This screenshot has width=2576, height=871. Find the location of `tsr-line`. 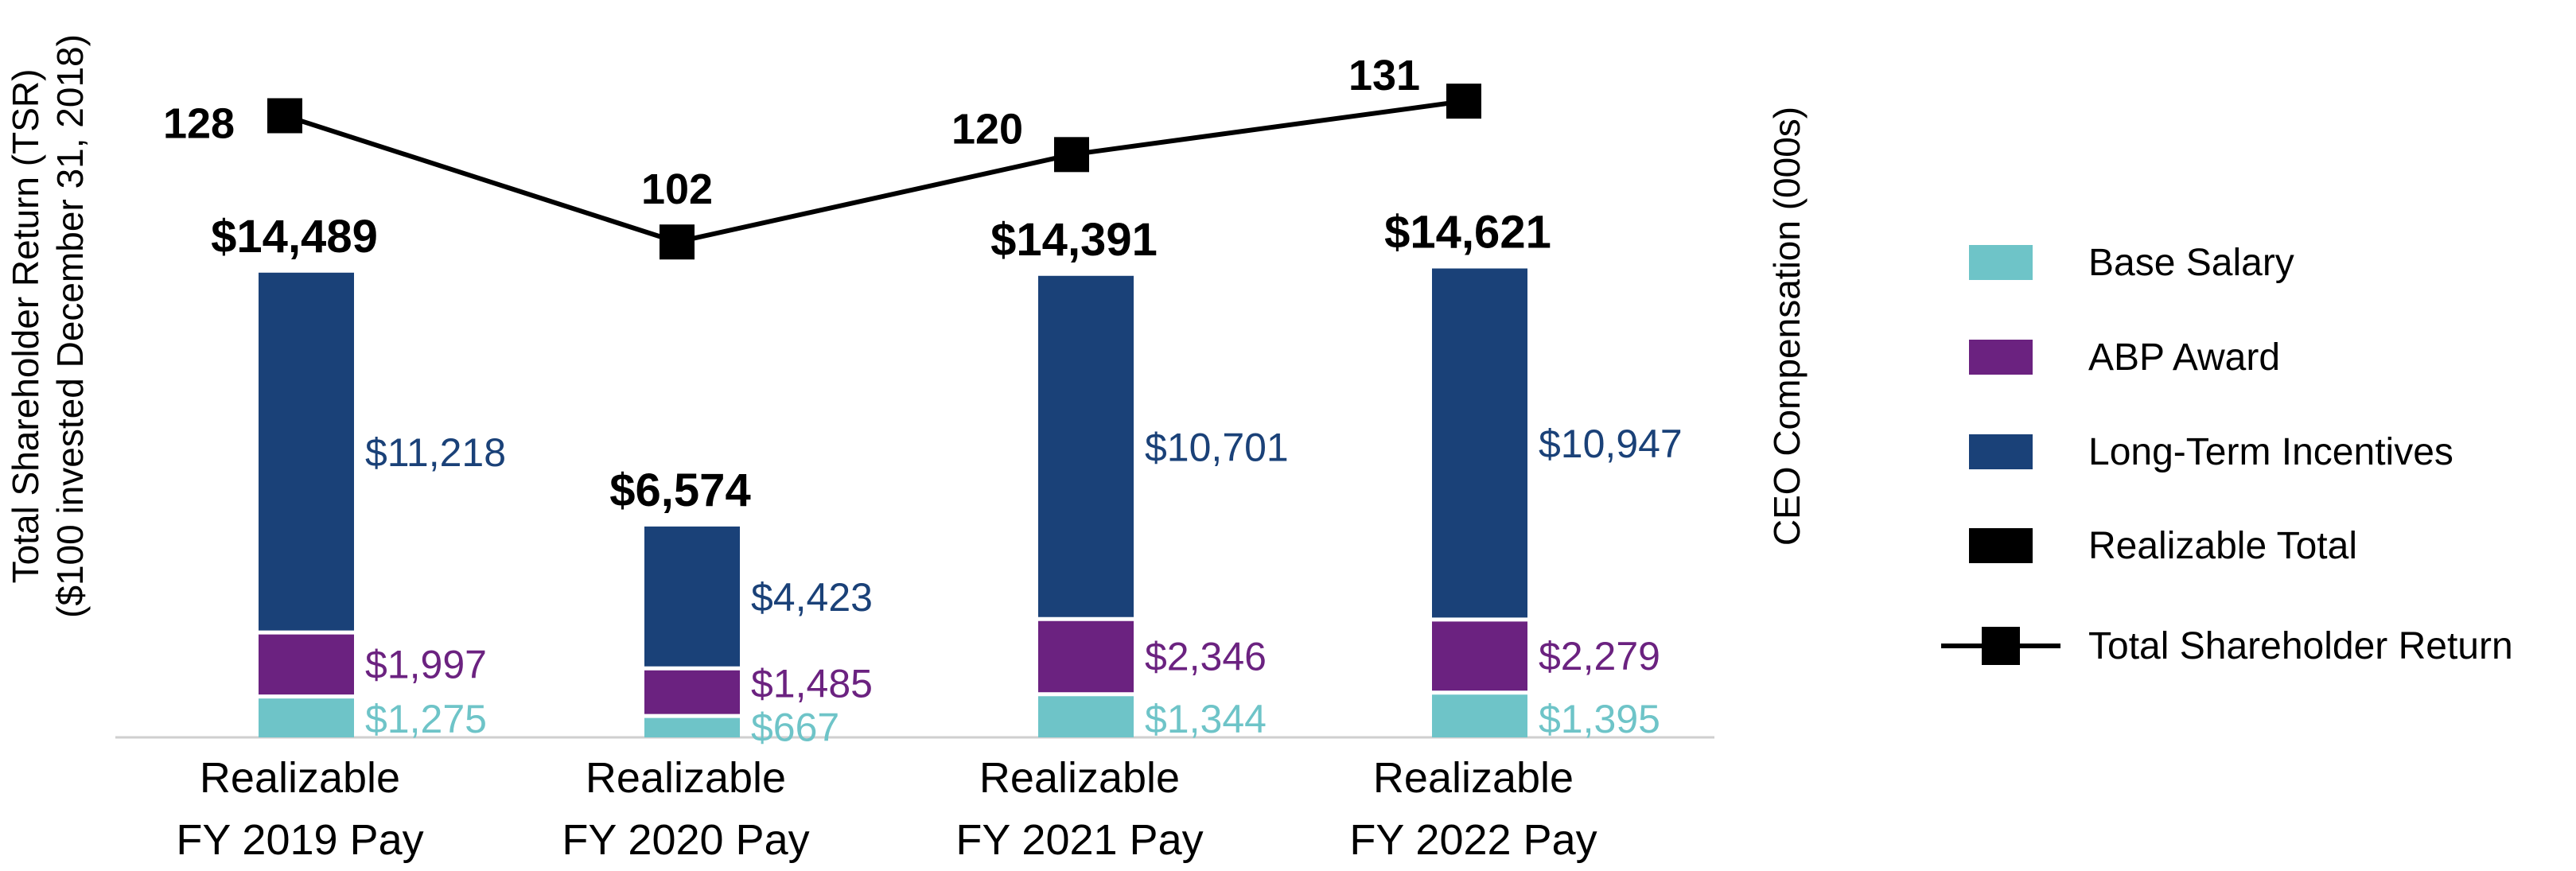

tsr-line is located at coordinates (875, 172).